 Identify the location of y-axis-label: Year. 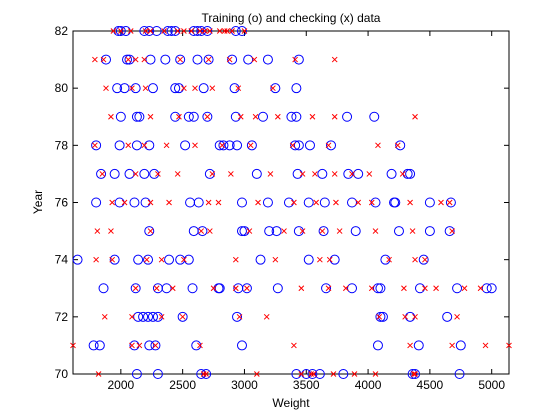
(38, 202).